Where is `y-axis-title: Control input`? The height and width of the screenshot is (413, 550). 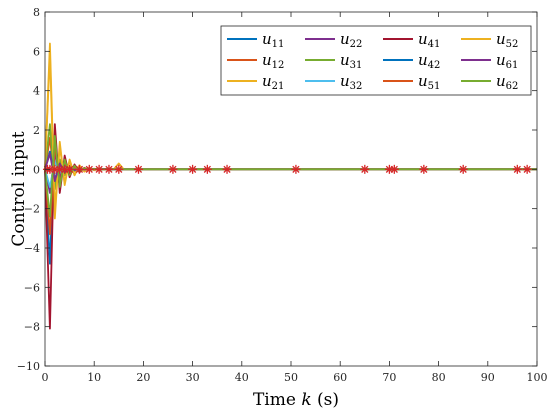
y-axis-title: Control input is located at coordinates (19, 188).